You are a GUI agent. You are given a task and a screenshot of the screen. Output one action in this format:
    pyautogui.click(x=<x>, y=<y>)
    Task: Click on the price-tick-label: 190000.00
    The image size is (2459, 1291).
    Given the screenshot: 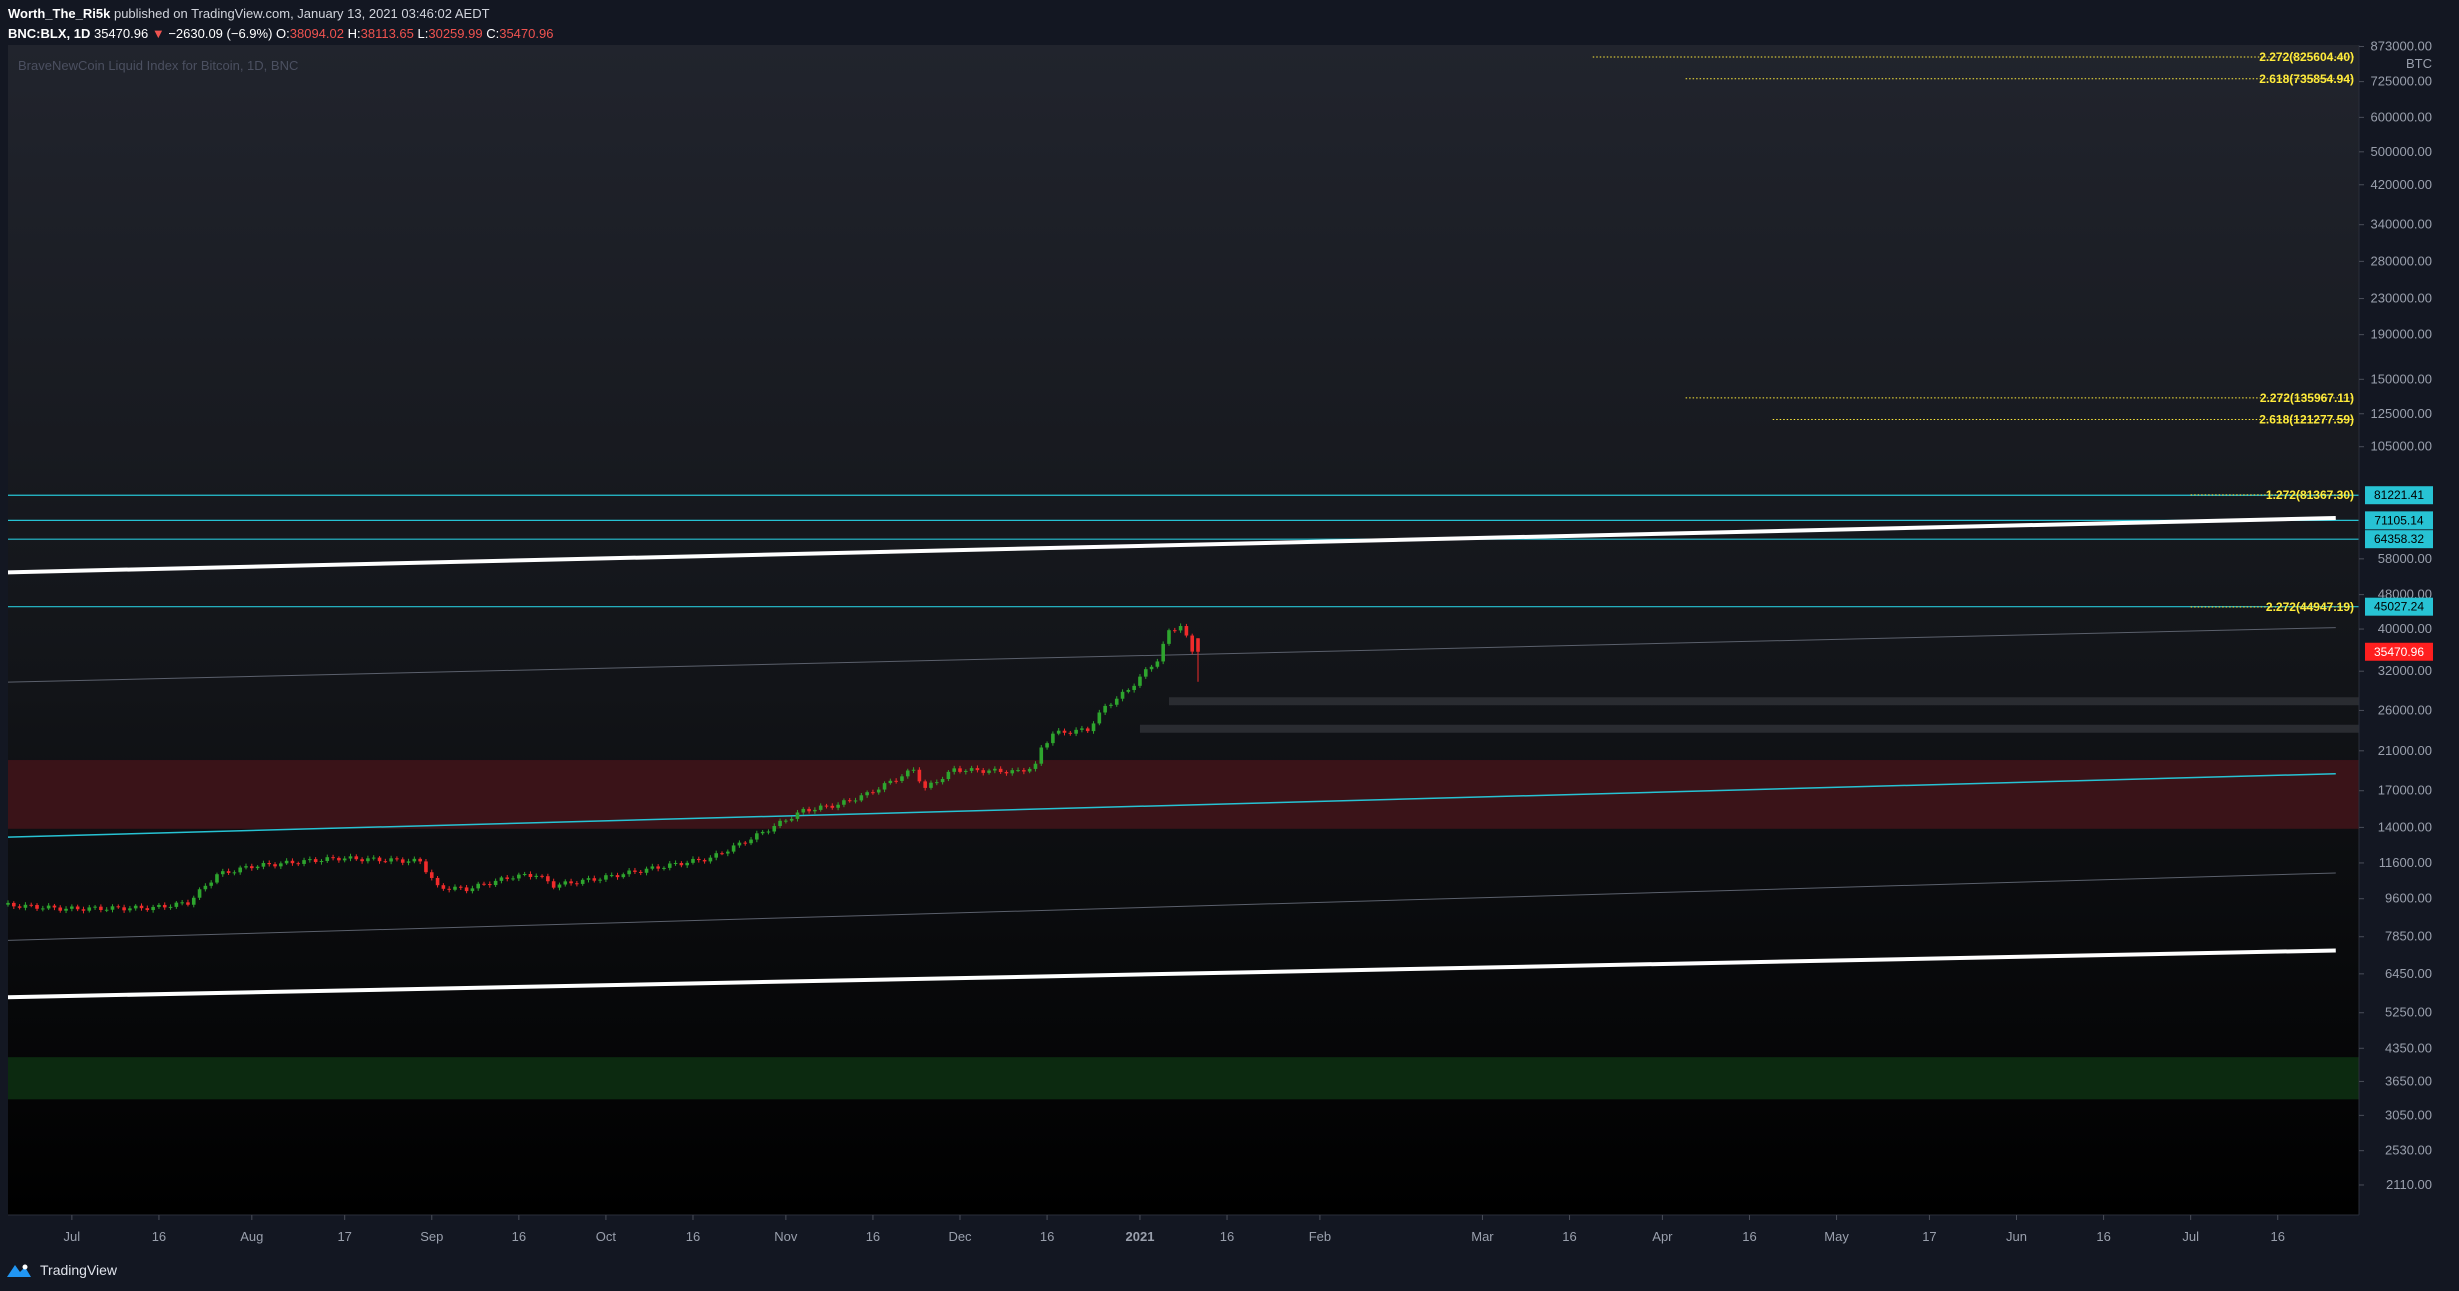 What is the action you would take?
    pyautogui.click(x=2401, y=334)
    